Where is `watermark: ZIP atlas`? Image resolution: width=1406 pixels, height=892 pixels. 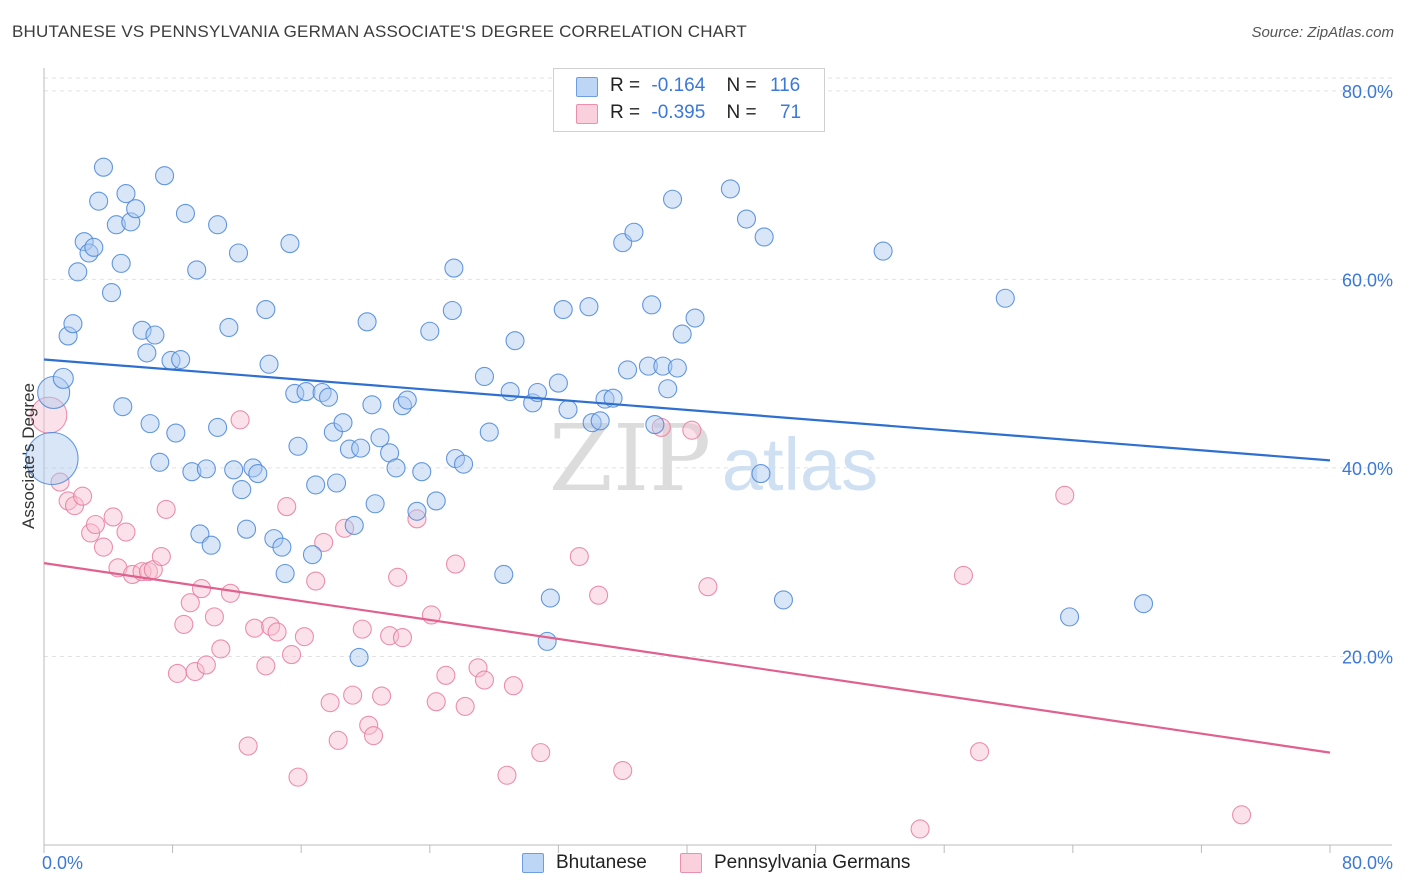
watermark: ZIP atlas is located at coordinates (713, 458).